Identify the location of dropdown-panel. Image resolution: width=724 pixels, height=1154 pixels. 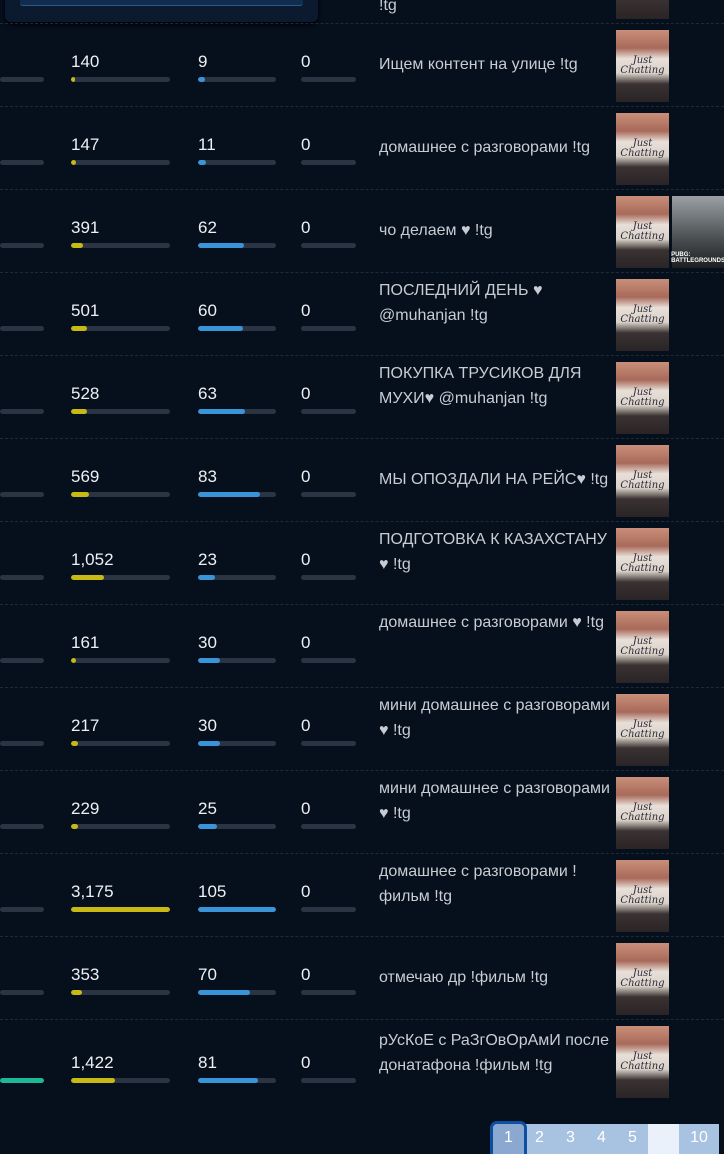
(161, 11).